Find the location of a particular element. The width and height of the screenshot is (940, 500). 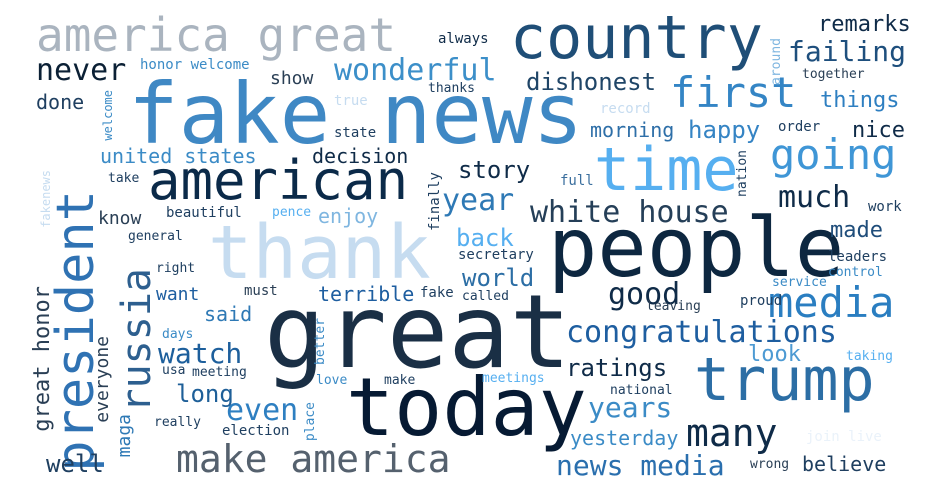

word-take: take is located at coordinates (124, 178).